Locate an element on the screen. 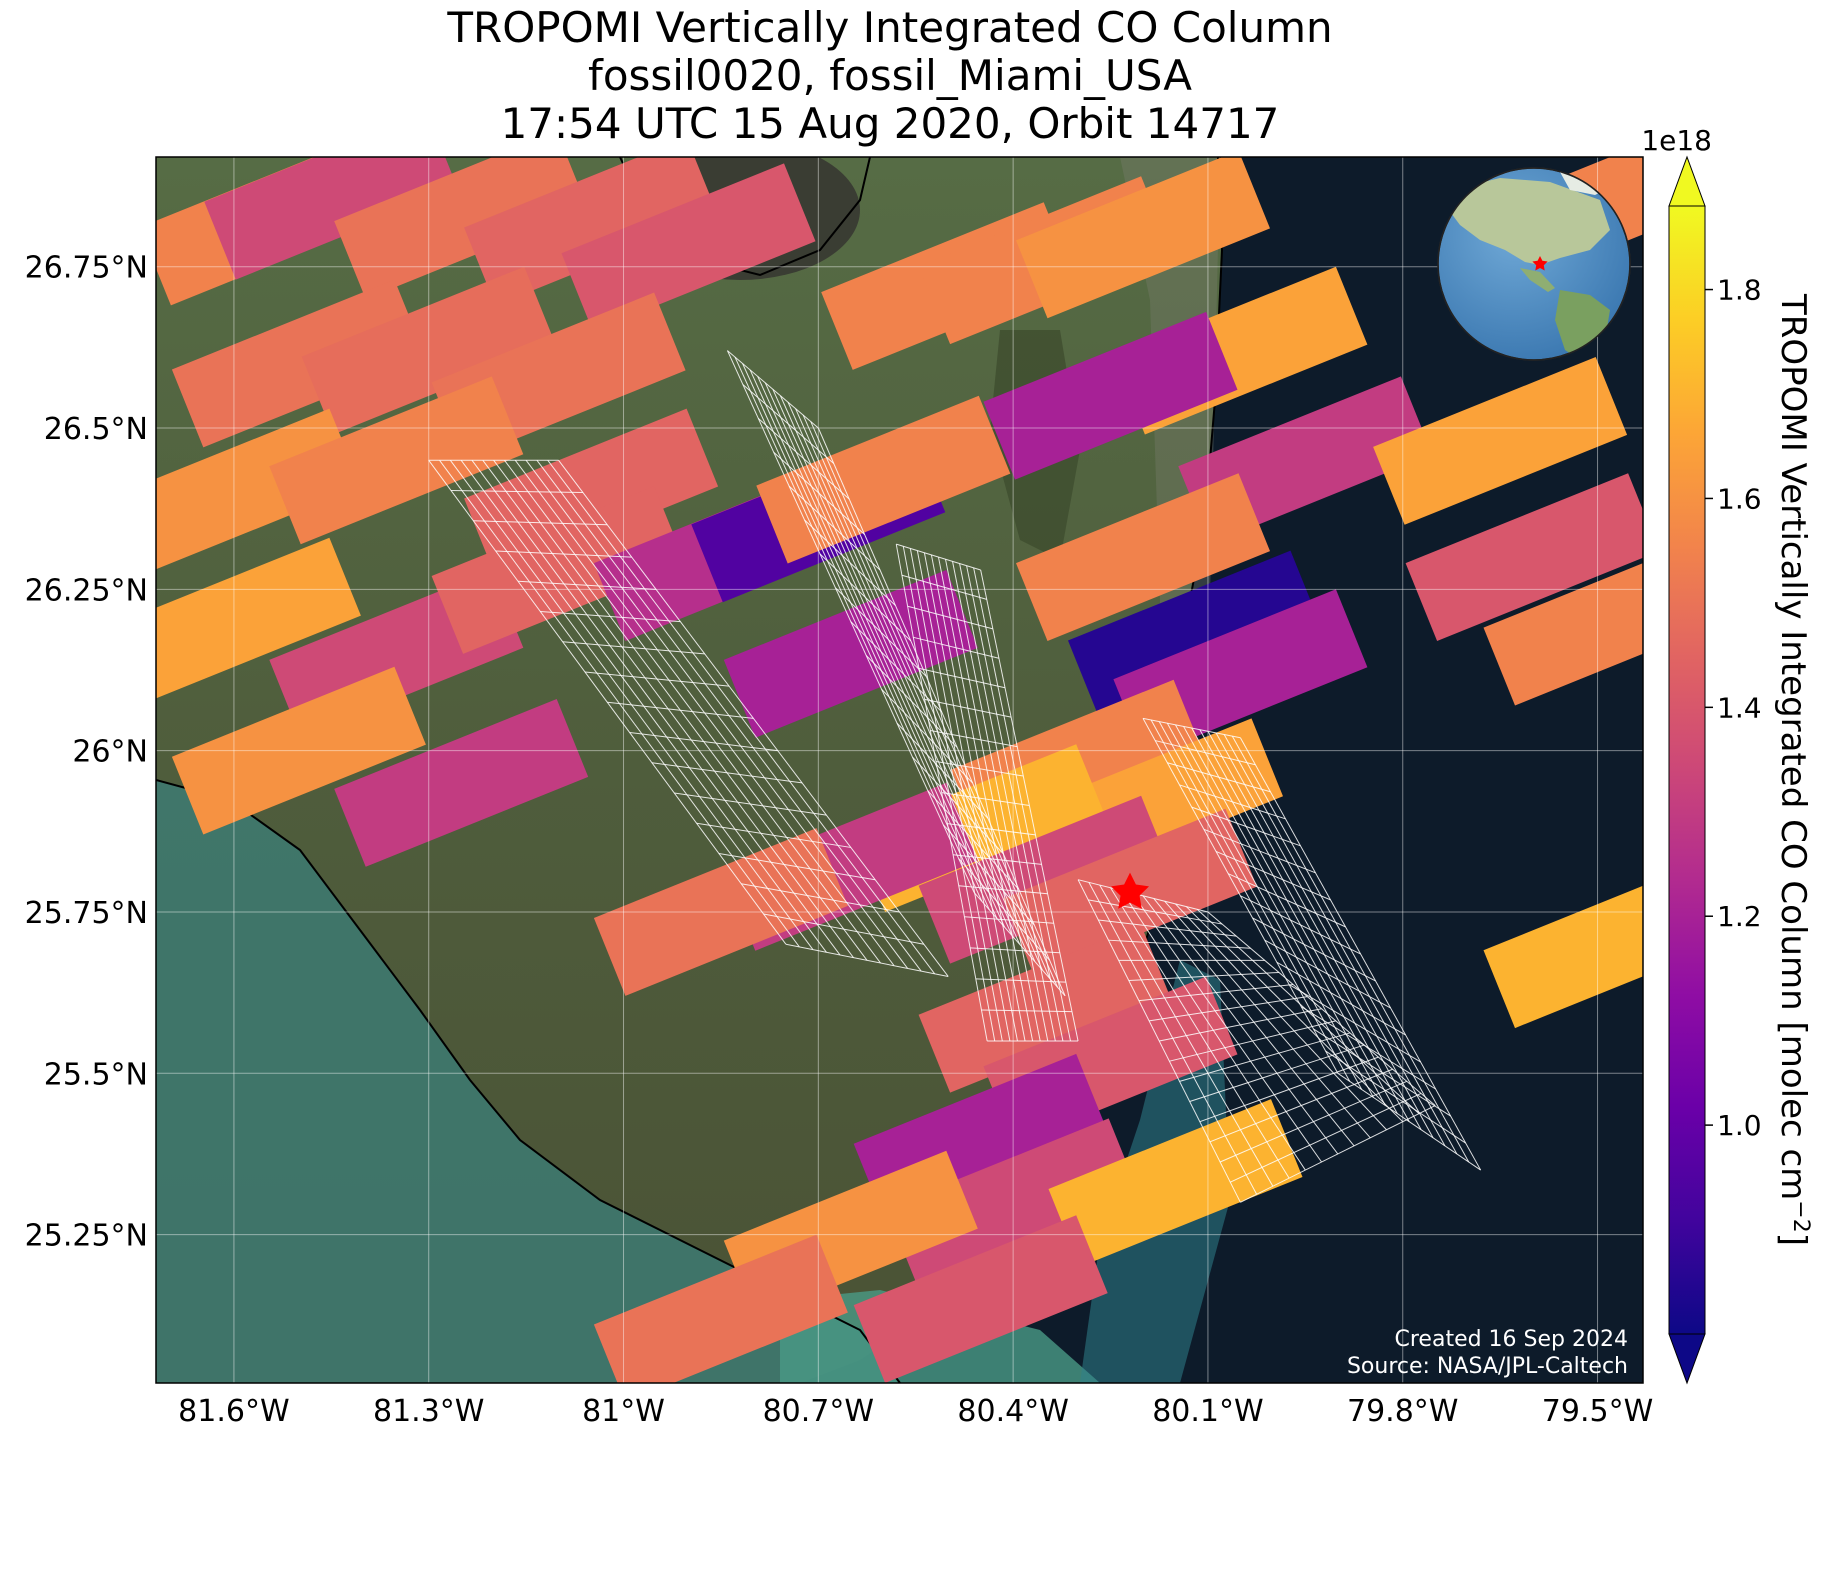 This screenshot has height=1570, width=1821. latitude-tick-label: 26.75°N is located at coordinates (86, 268).